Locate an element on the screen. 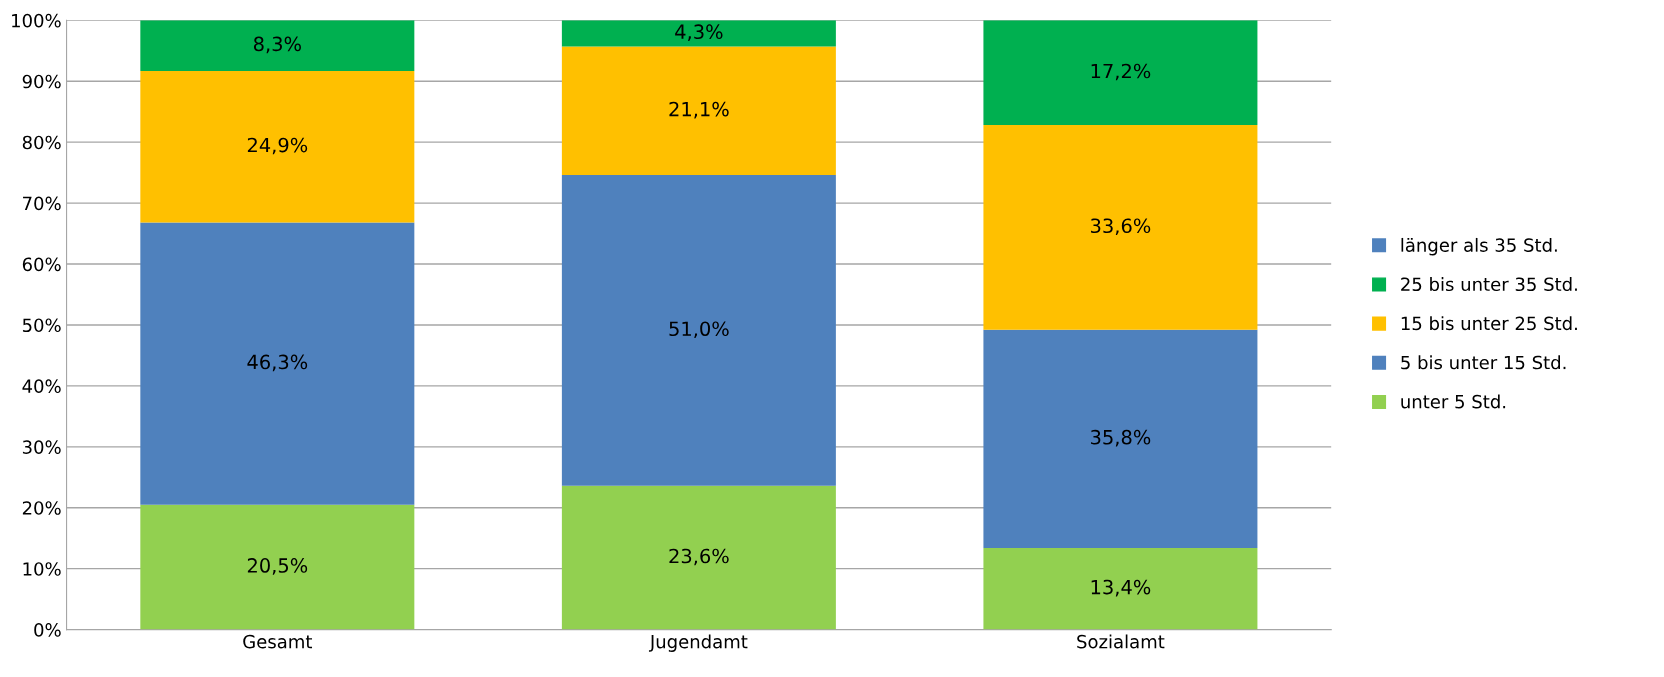  y-tick-label: 10% is located at coordinates (42, 569).